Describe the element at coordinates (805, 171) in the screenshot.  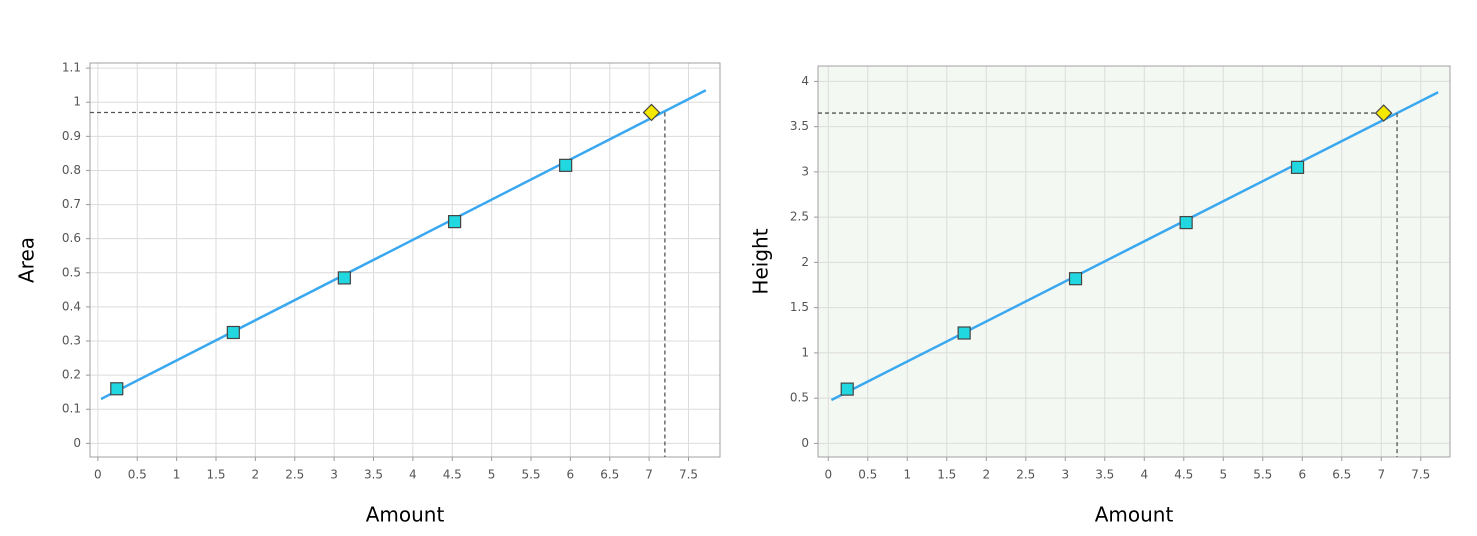
I see `y-tick-label: 3` at that location.